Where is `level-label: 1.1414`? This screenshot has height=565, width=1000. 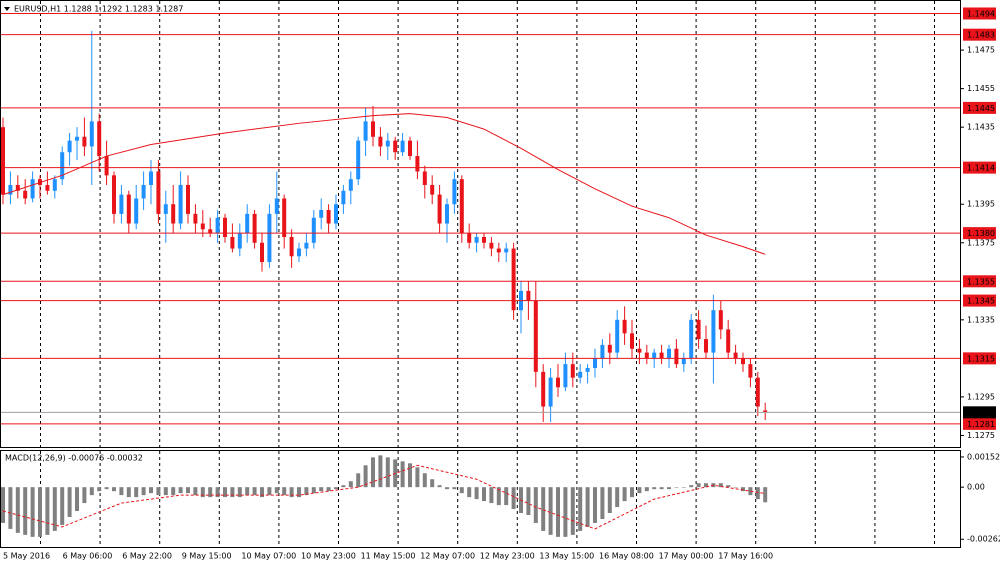
level-label: 1.1414 is located at coordinates (981, 168).